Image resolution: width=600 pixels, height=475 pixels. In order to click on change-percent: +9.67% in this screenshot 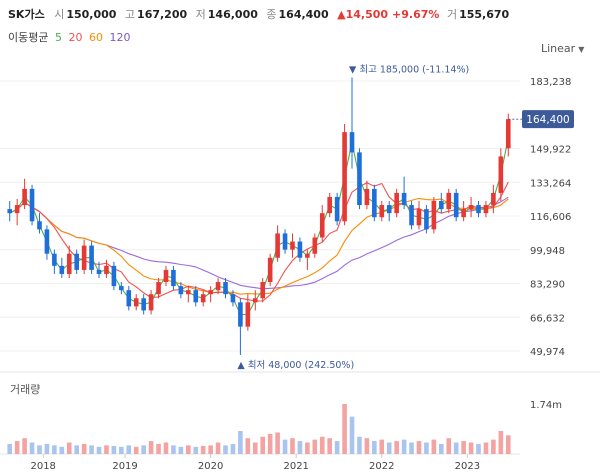, I will do `click(416, 14)`.